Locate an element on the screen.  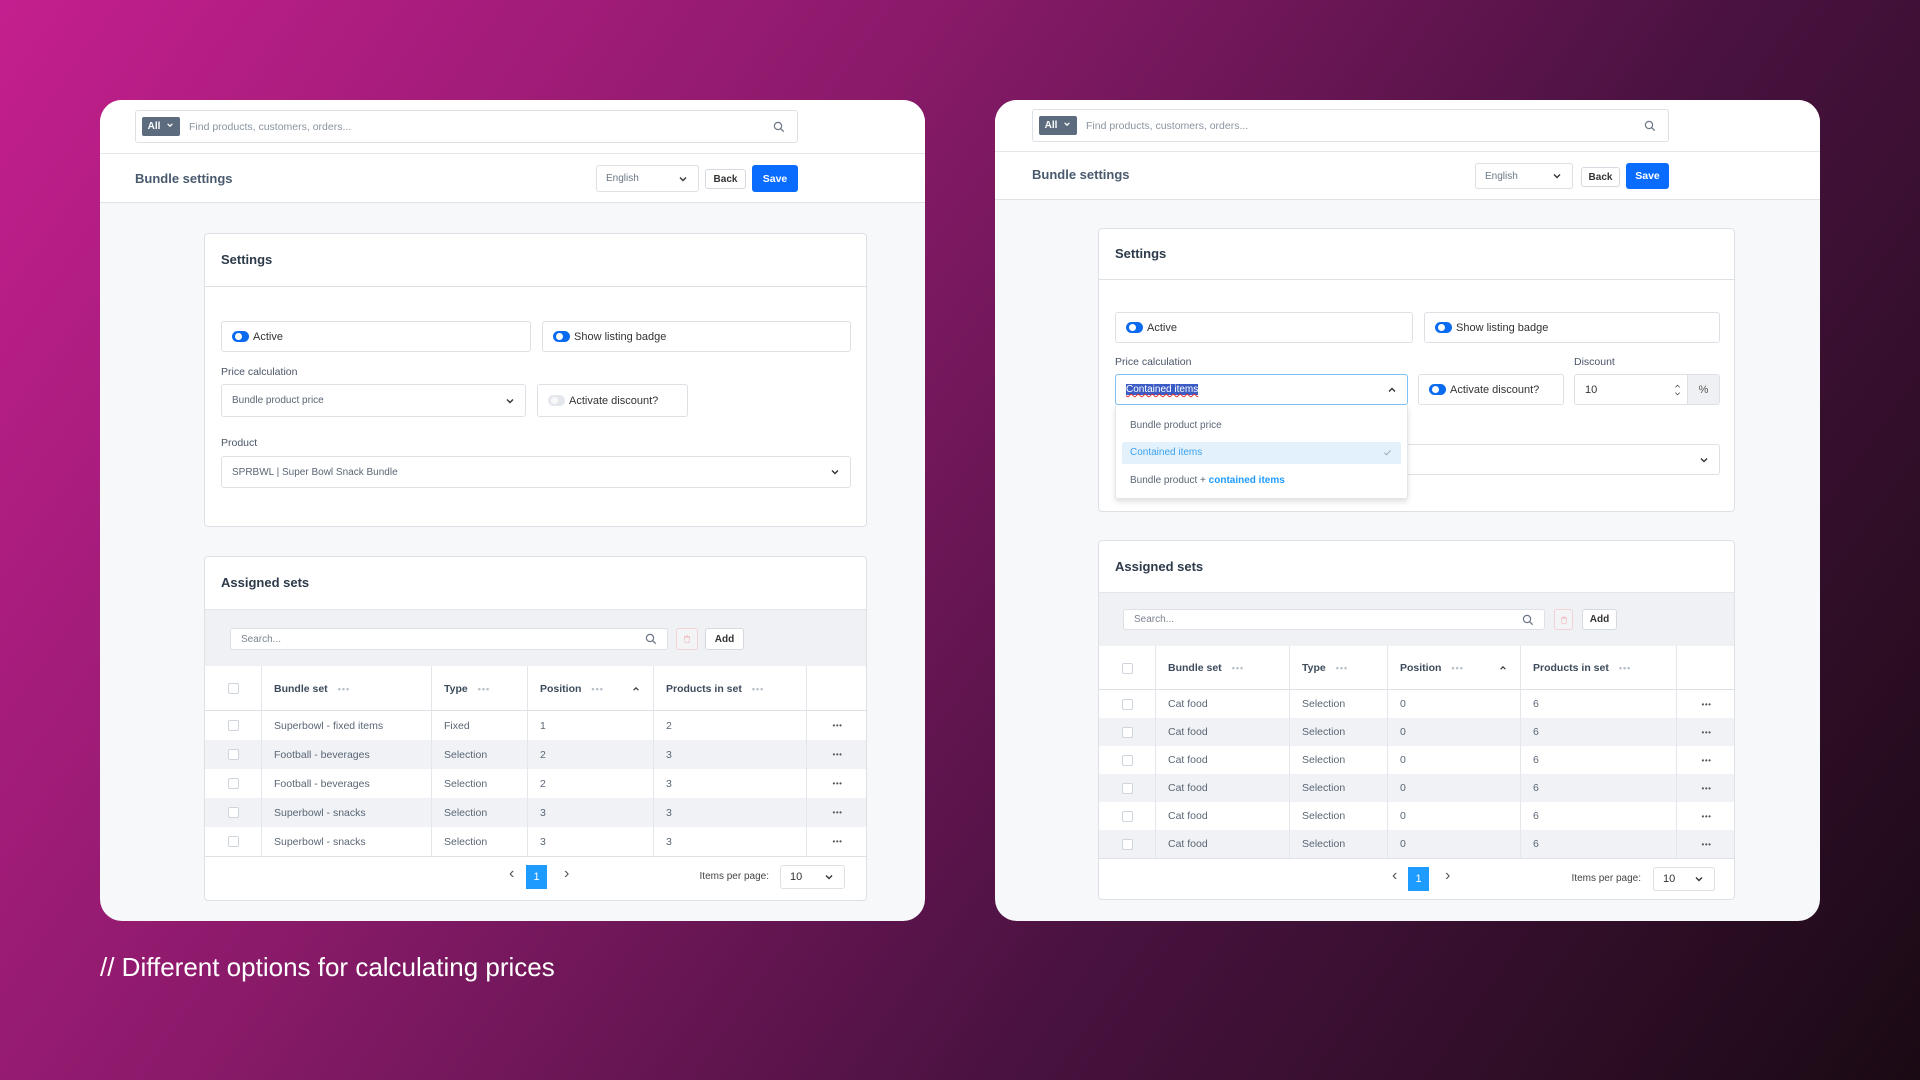
product-select: SPRBWL | Super Bowl Snack Bundle is located at coordinates (536, 472).